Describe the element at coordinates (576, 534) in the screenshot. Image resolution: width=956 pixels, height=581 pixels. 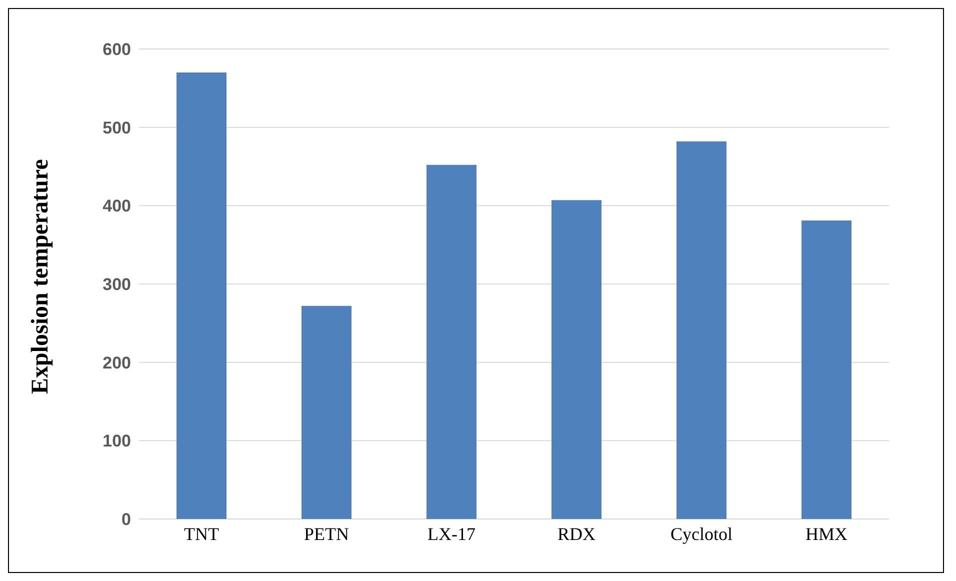
I see `x-tick-label: RDX` at that location.